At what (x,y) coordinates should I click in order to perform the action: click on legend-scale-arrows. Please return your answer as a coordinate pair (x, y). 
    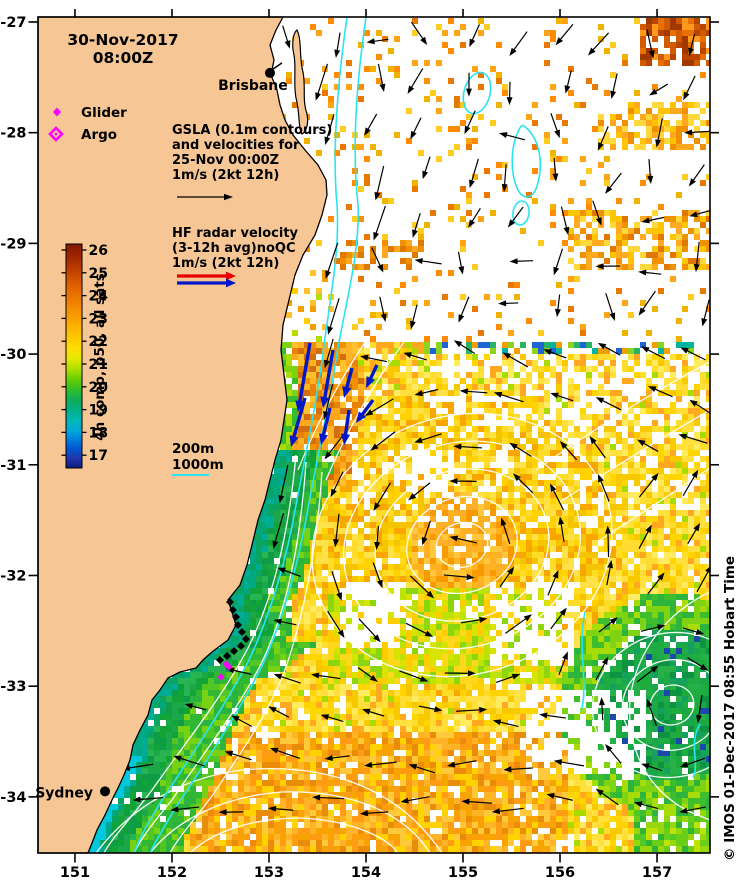
    Looking at the image, I should click on (206, 240).